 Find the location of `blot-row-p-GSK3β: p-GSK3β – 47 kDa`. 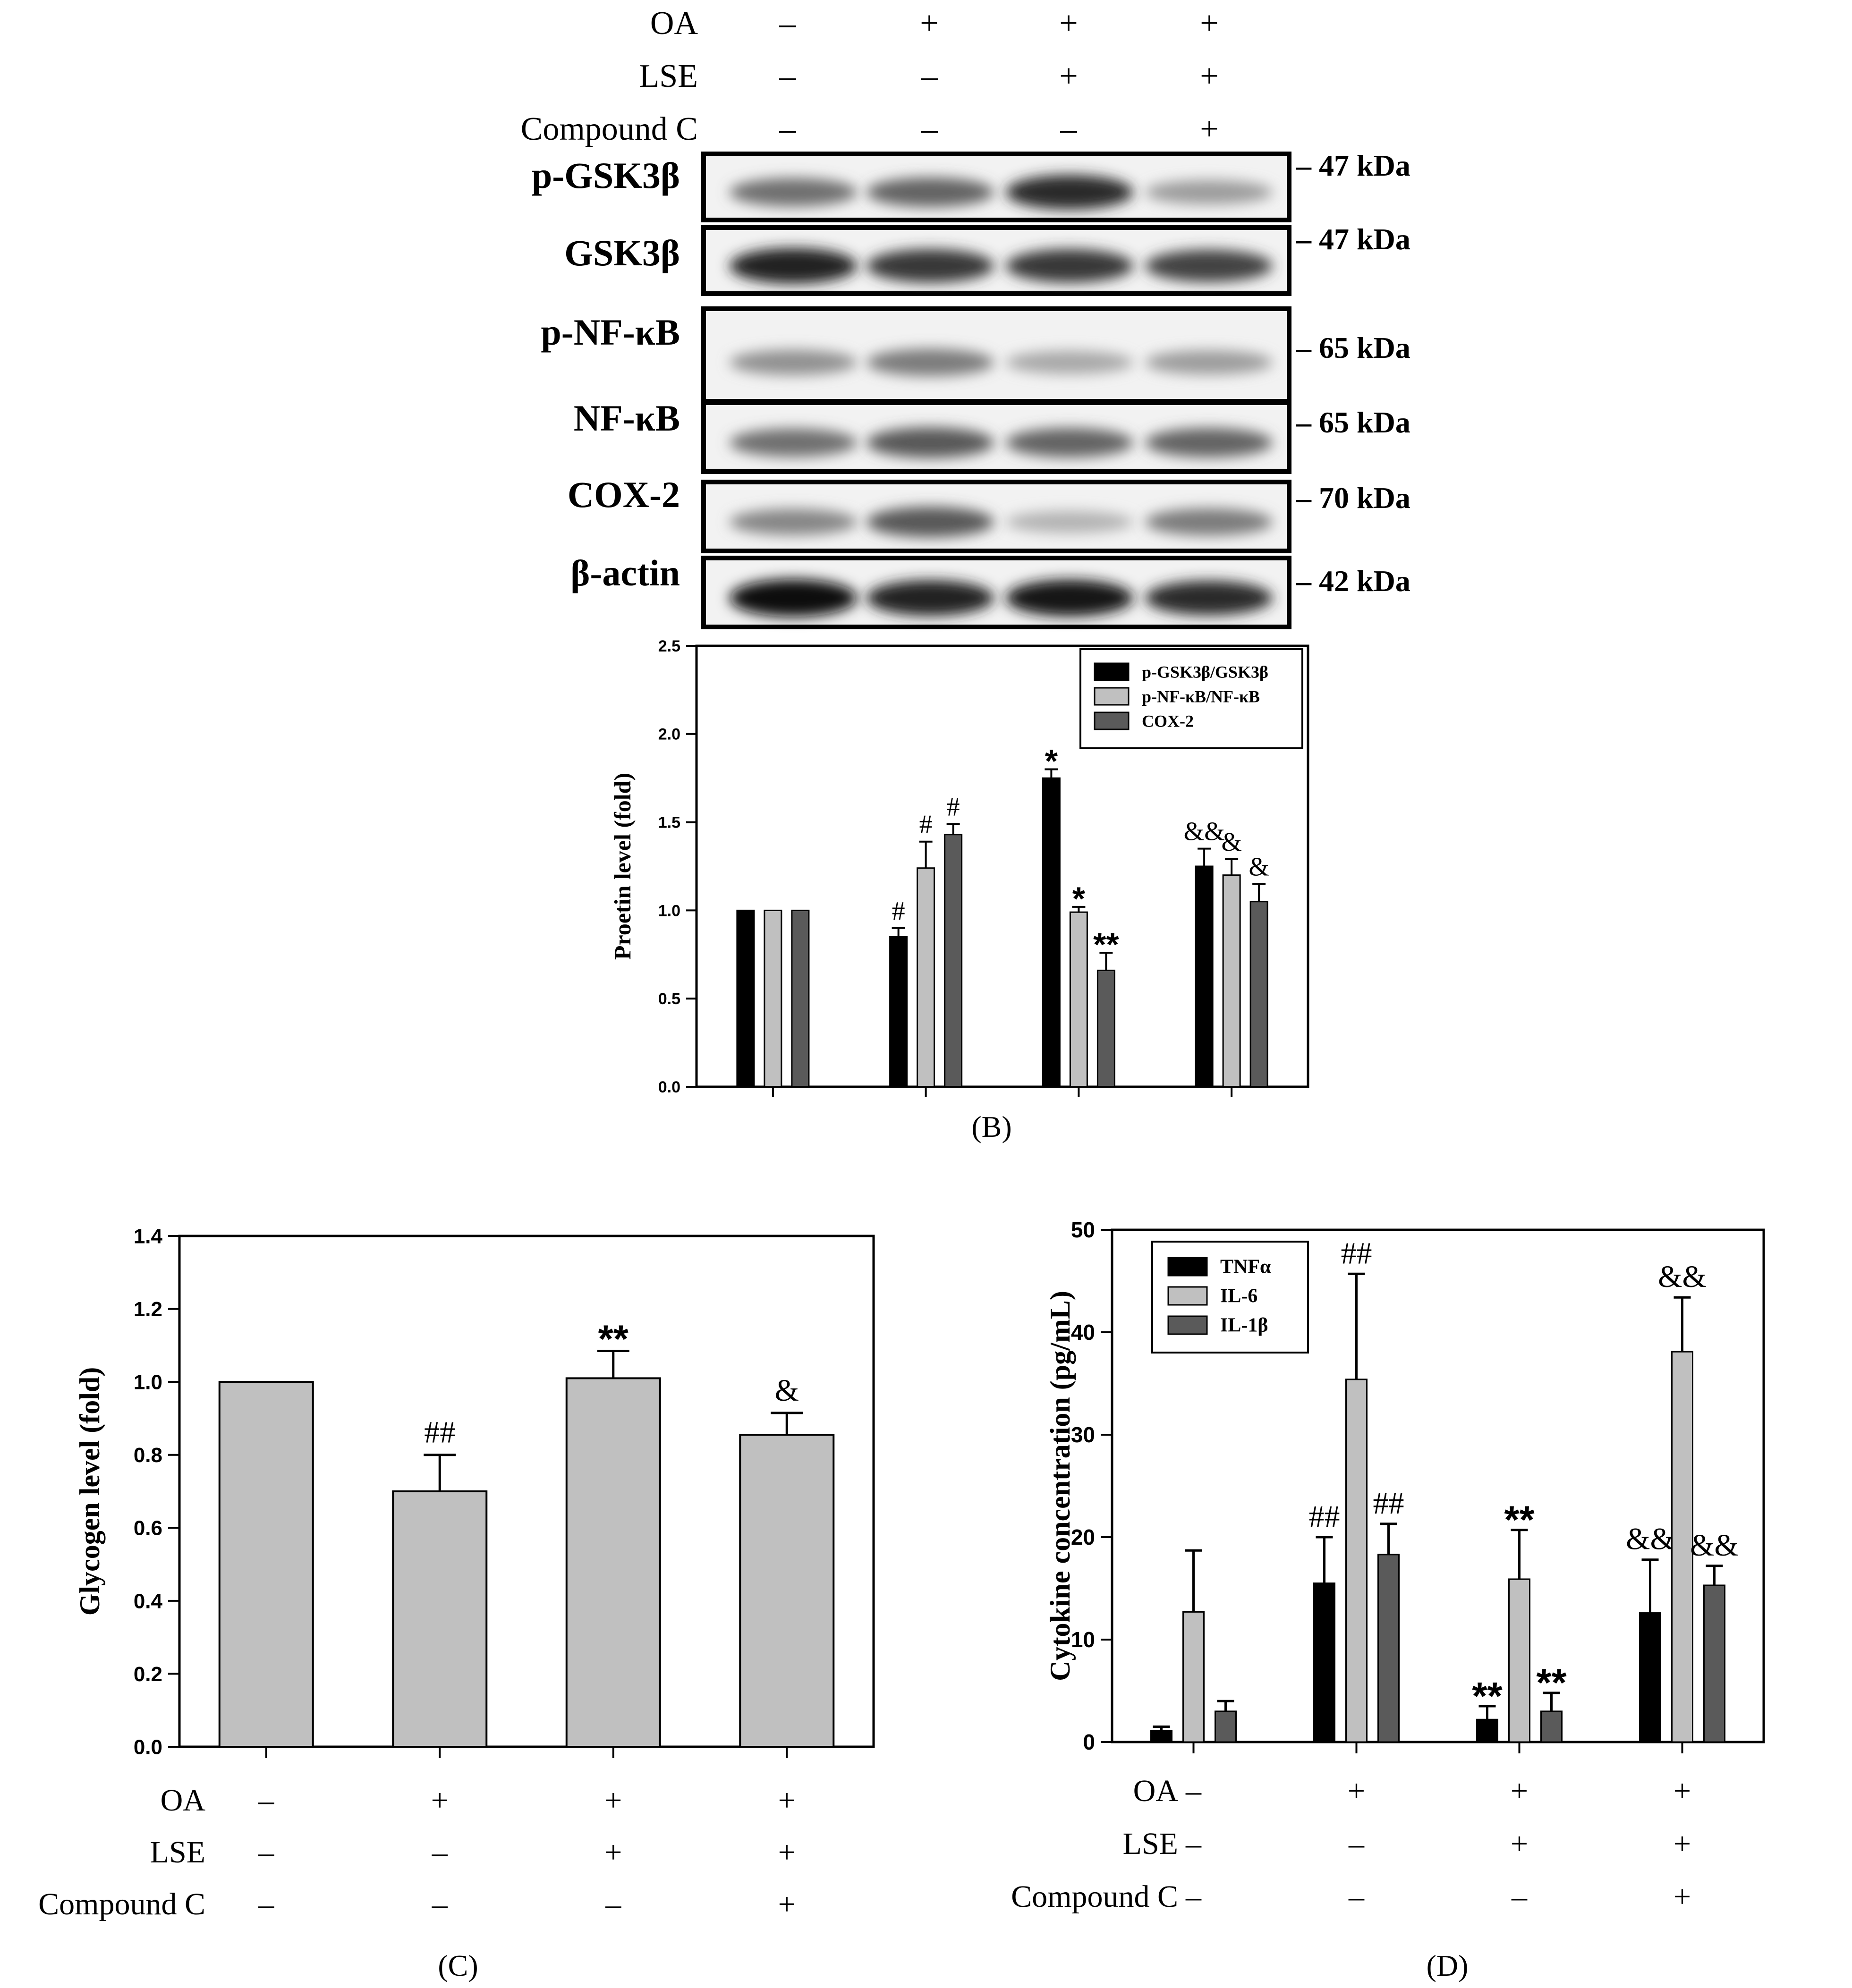

blot-row-p-GSK3β: p-GSK3β – 47 kDa is located at coordinates (971, 185).